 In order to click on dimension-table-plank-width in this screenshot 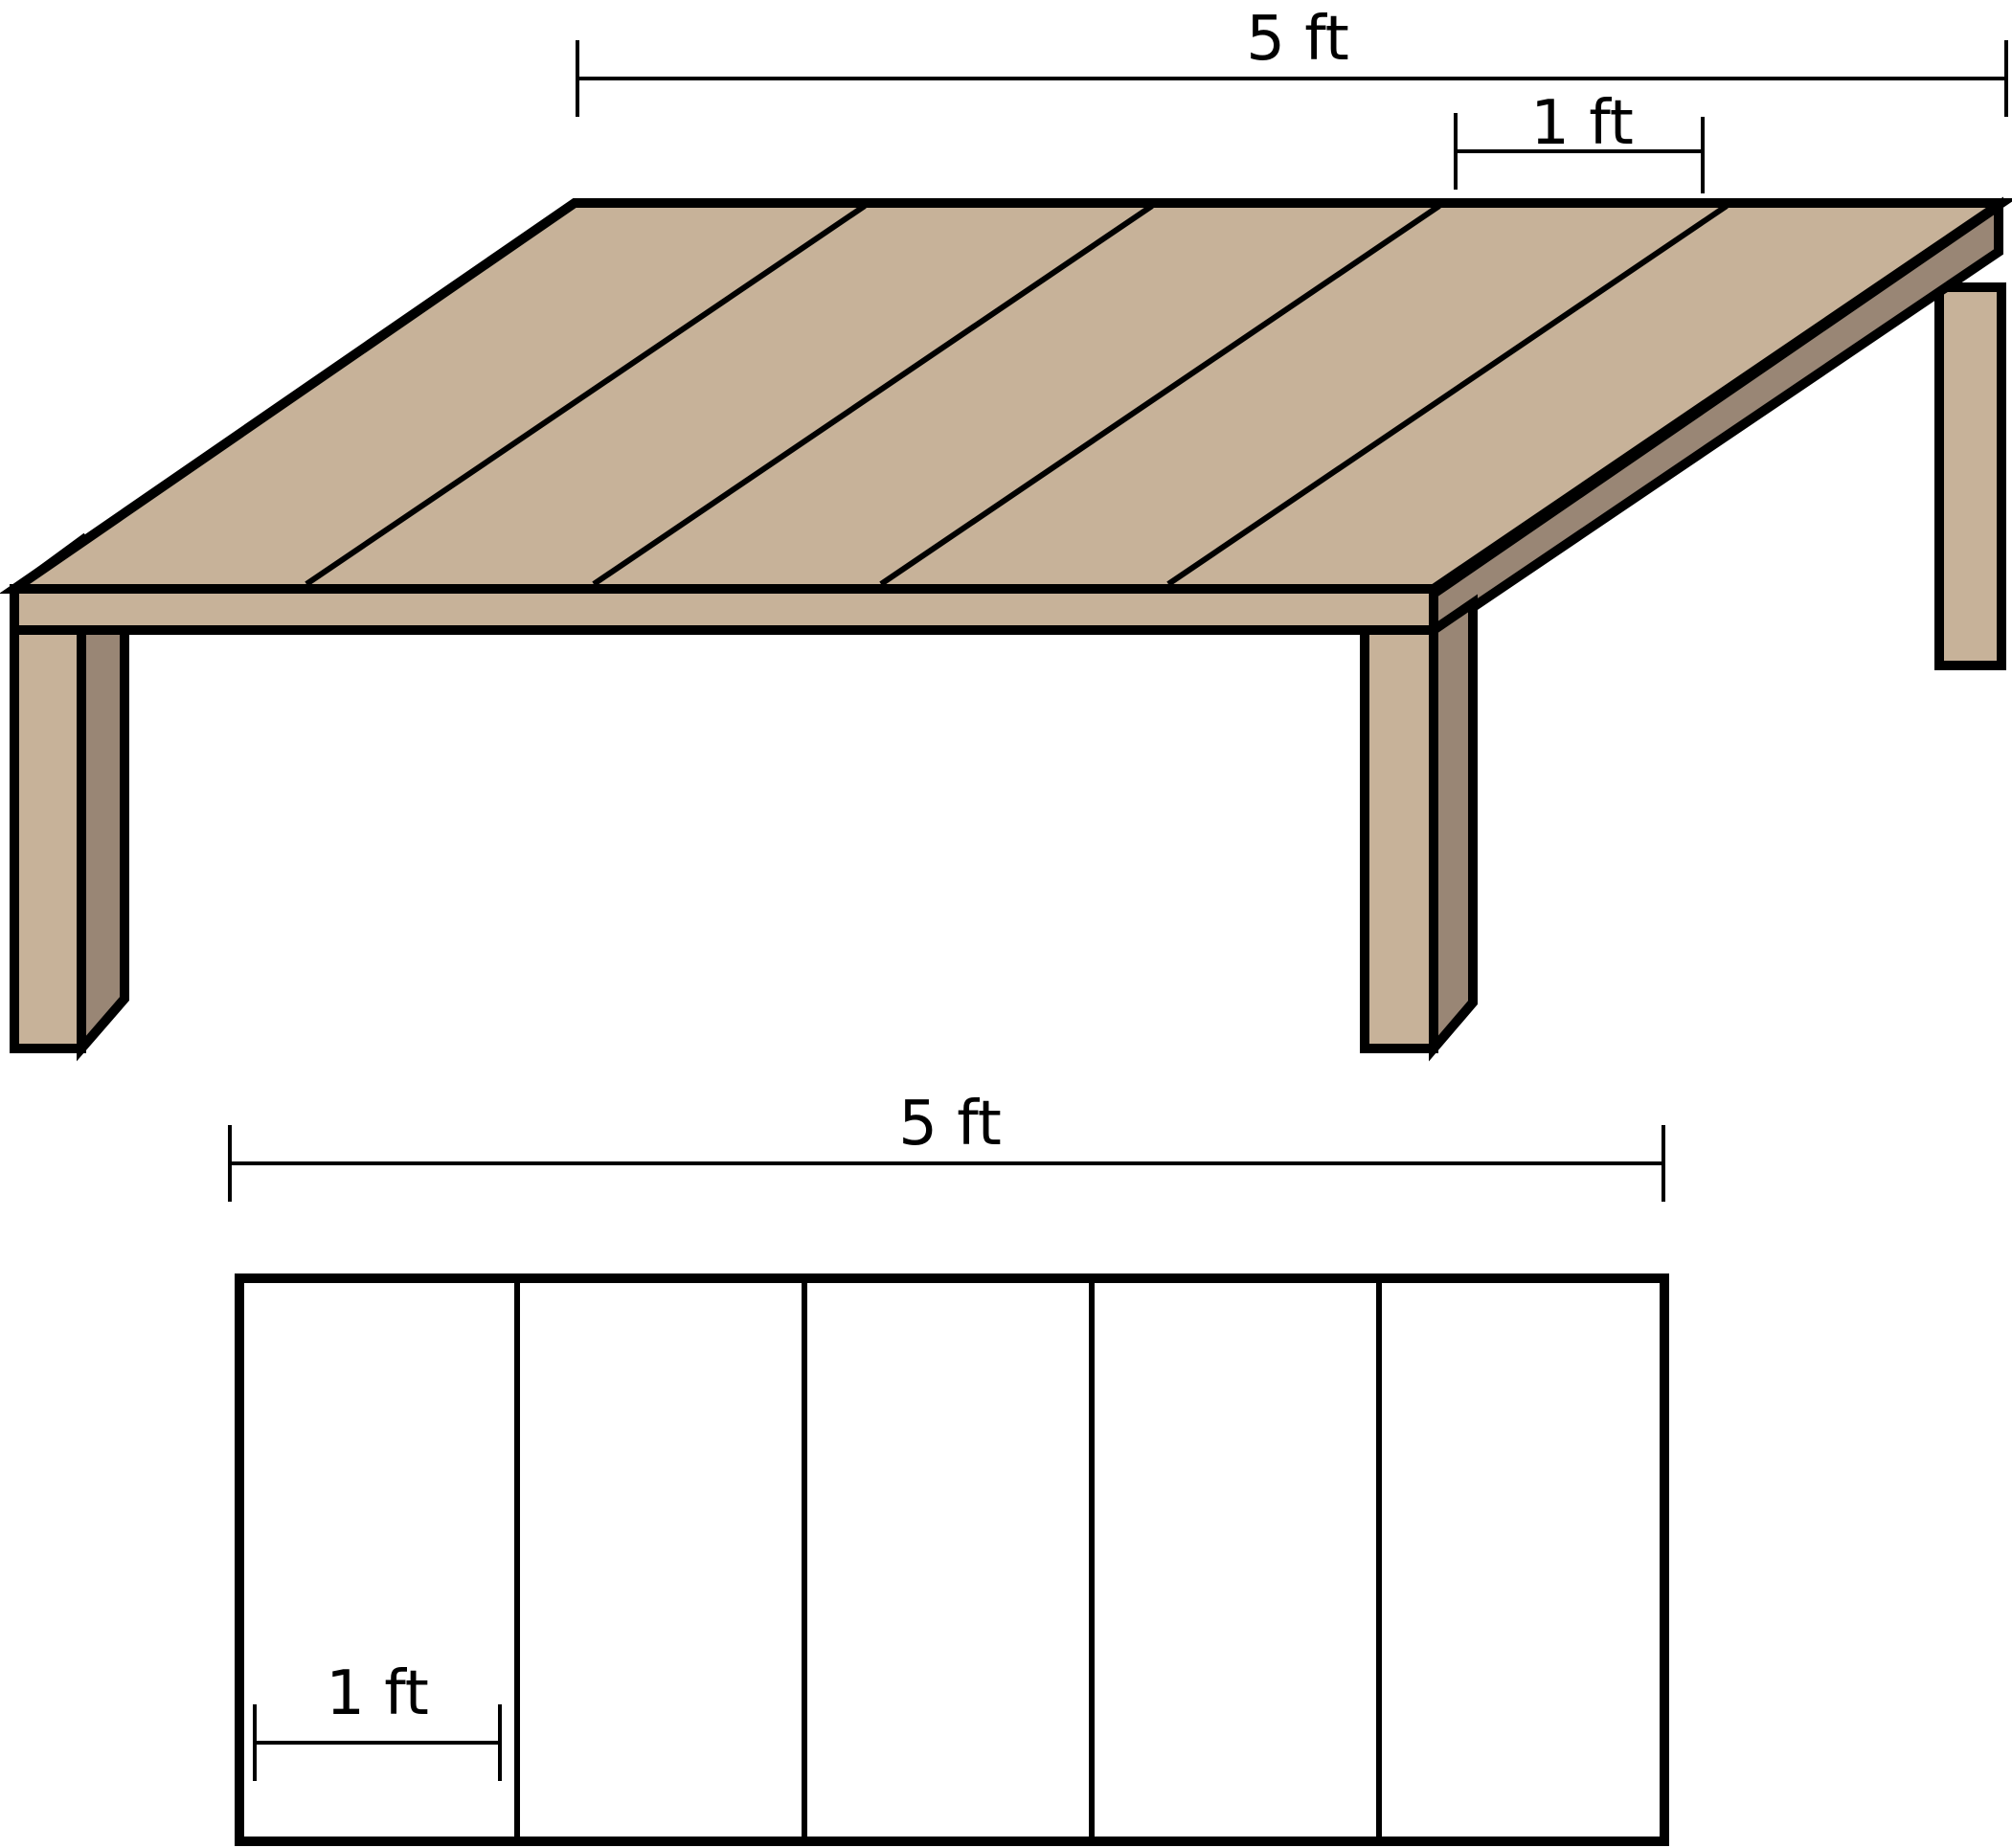, I will do `click(1579, 153)`.